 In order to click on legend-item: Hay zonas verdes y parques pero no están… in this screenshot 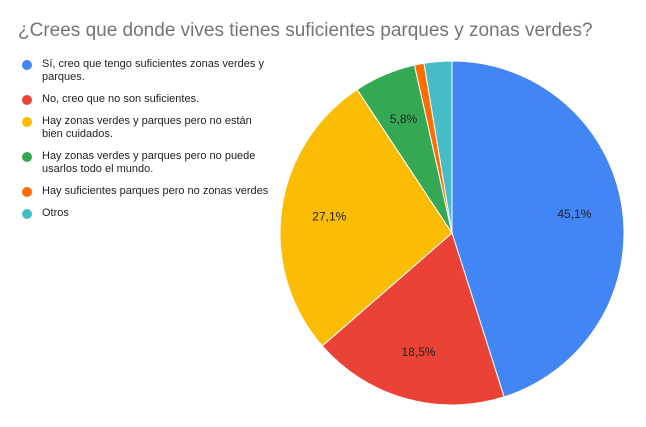, I will do `click(147, 128)`.